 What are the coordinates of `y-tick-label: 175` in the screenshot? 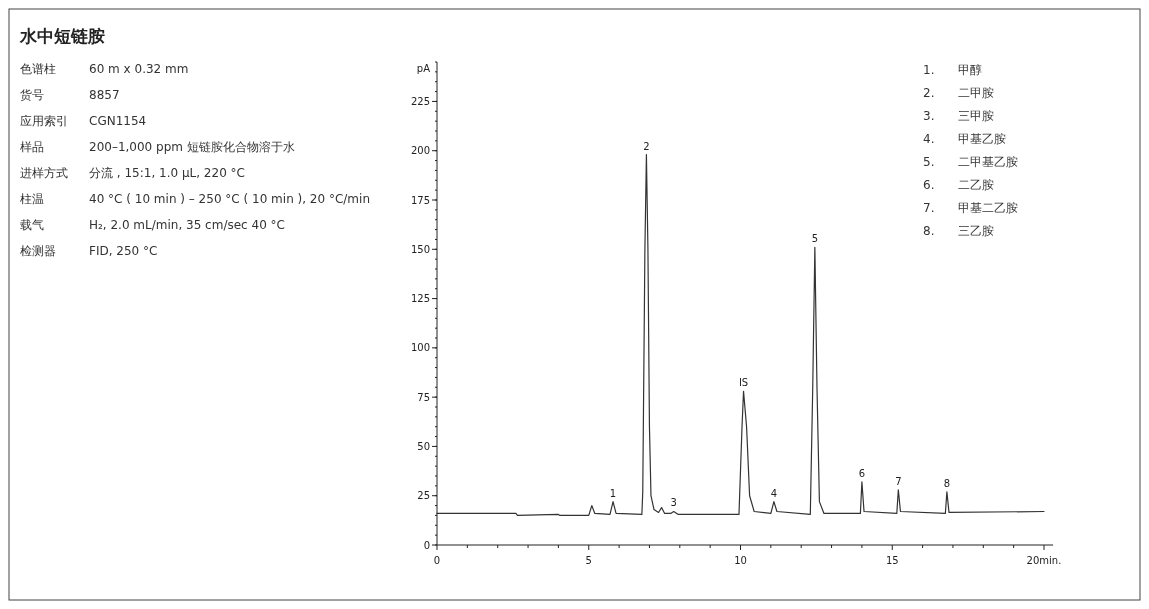 It's located at (420, 200).